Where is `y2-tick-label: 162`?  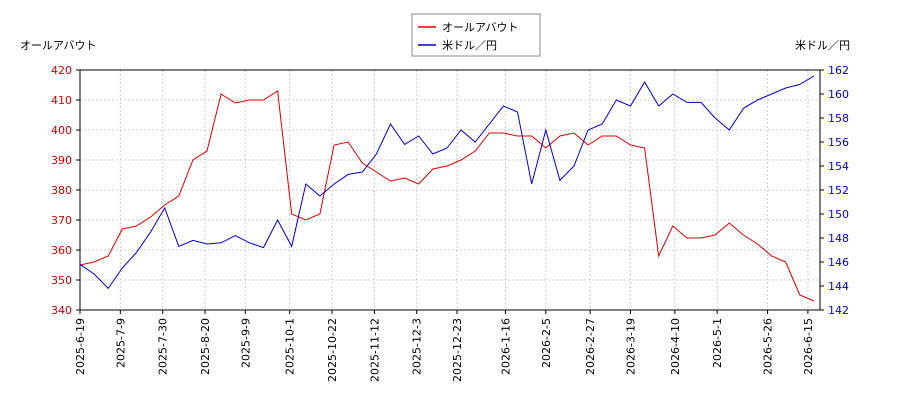 y2-tick-label: 162 is located at coordinates (838, 70).